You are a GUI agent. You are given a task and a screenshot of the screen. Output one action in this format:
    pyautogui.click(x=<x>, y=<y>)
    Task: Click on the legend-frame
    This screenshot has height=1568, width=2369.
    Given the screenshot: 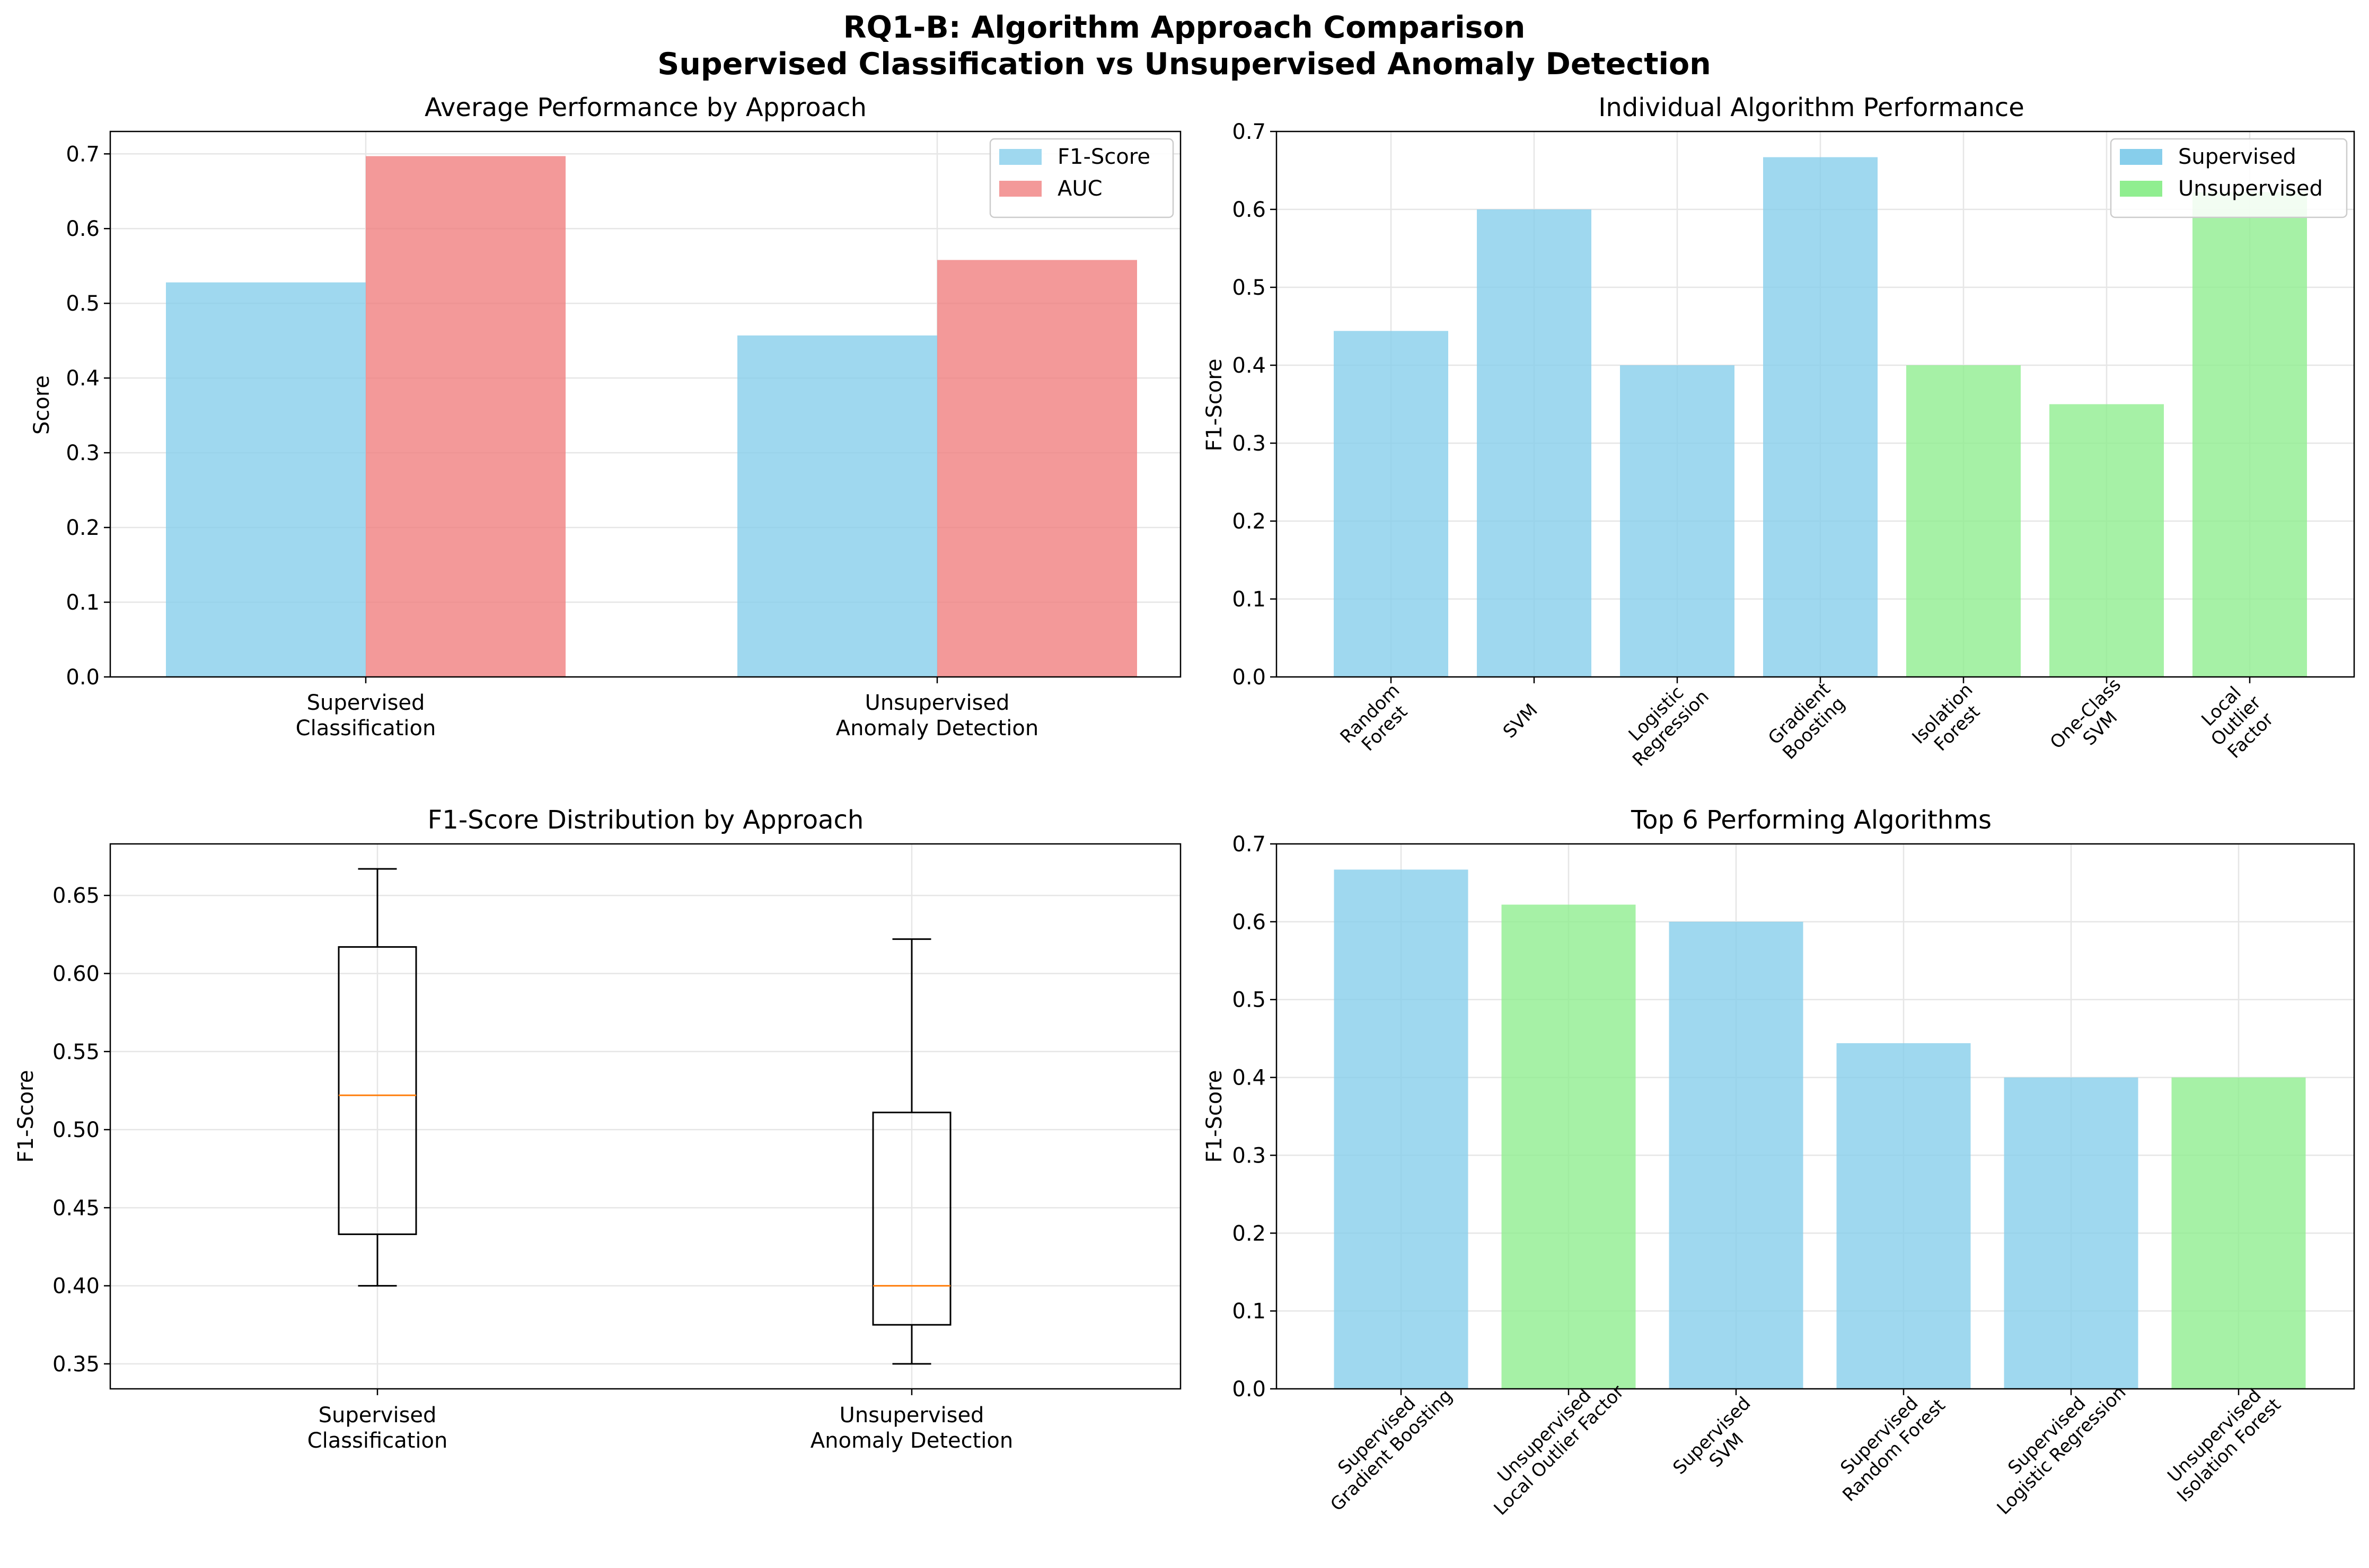 What is the action you would take?
    pyautogui.click(x=2229, y=178)
    